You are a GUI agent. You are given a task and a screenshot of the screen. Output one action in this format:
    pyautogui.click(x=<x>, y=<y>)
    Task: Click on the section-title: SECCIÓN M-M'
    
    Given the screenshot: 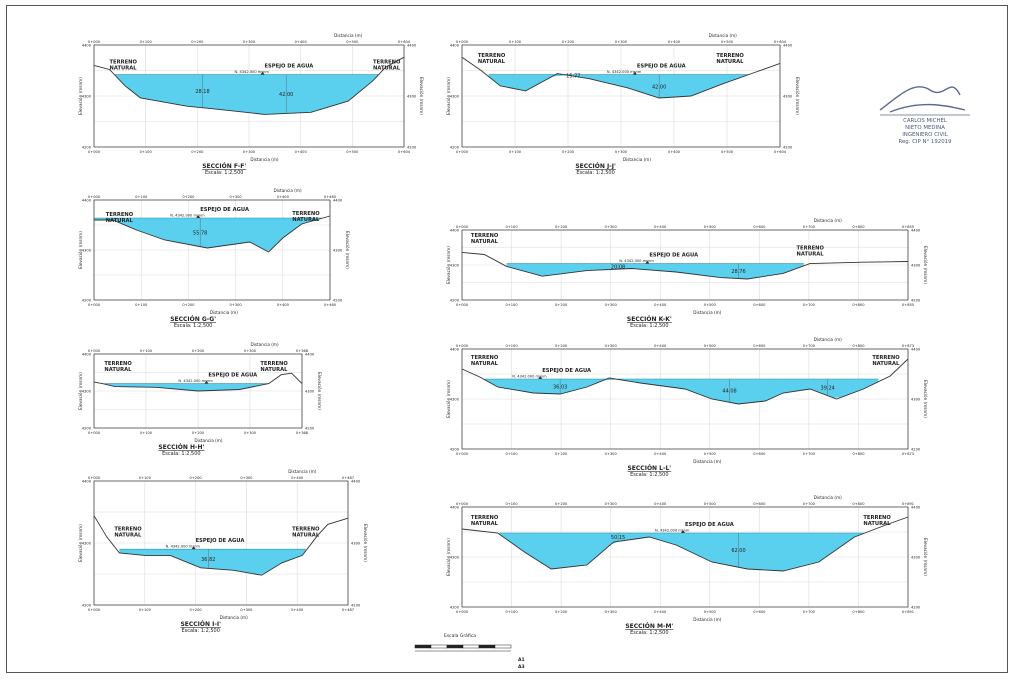 What is the action you would take?
    pyautogui.click(x=649, y=626)
    